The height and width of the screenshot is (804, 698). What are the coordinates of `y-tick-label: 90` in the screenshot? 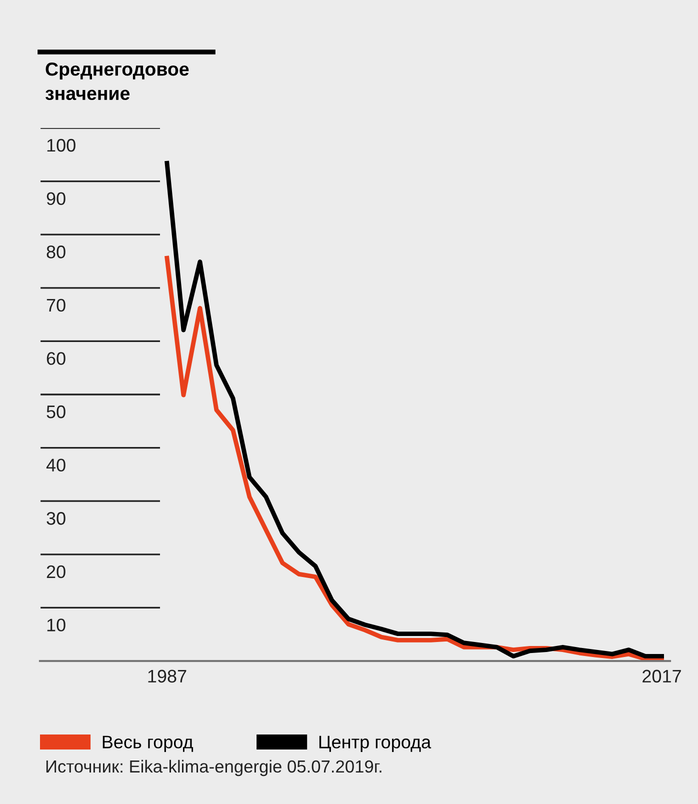 It's located at (56, 199).